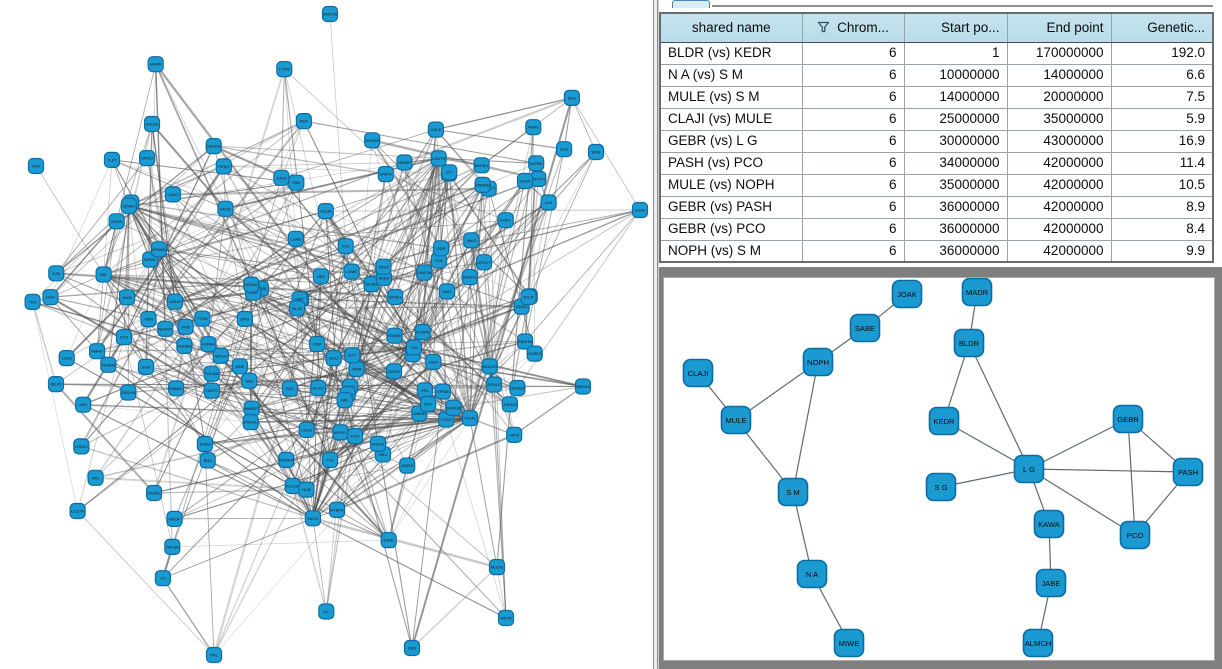 Image resolution: width=1222 pixels, height=669 pixels. What do you see at coordinates (385, 174) in the screenshot?
I see `graph-node: WSPS` at bounding box center [385, 174].